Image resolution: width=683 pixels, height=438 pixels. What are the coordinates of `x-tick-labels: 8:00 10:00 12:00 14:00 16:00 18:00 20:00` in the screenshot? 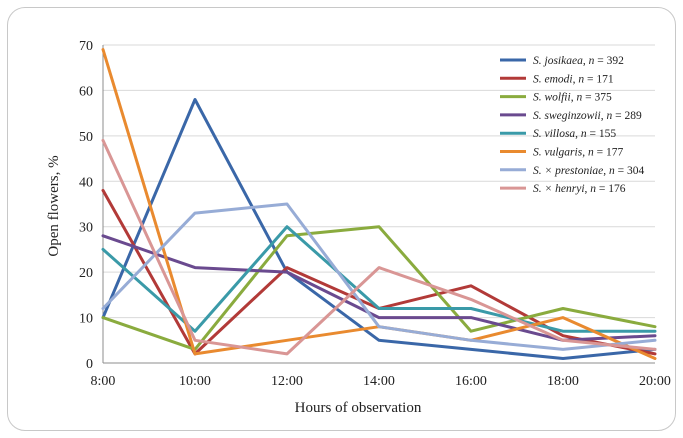 It's located at (381, 381).